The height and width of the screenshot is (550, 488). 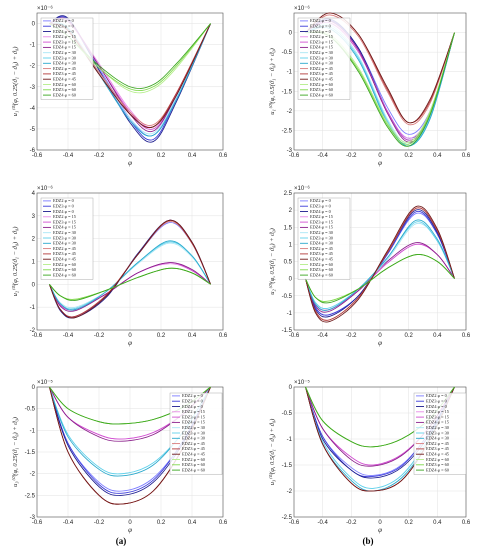 I want to click on y-axis-label: u₃⁽⁰⁾(φ, 0.25(ϑ₁ − ϑ₀) + ϑ₀), so click(x=15, y=452).